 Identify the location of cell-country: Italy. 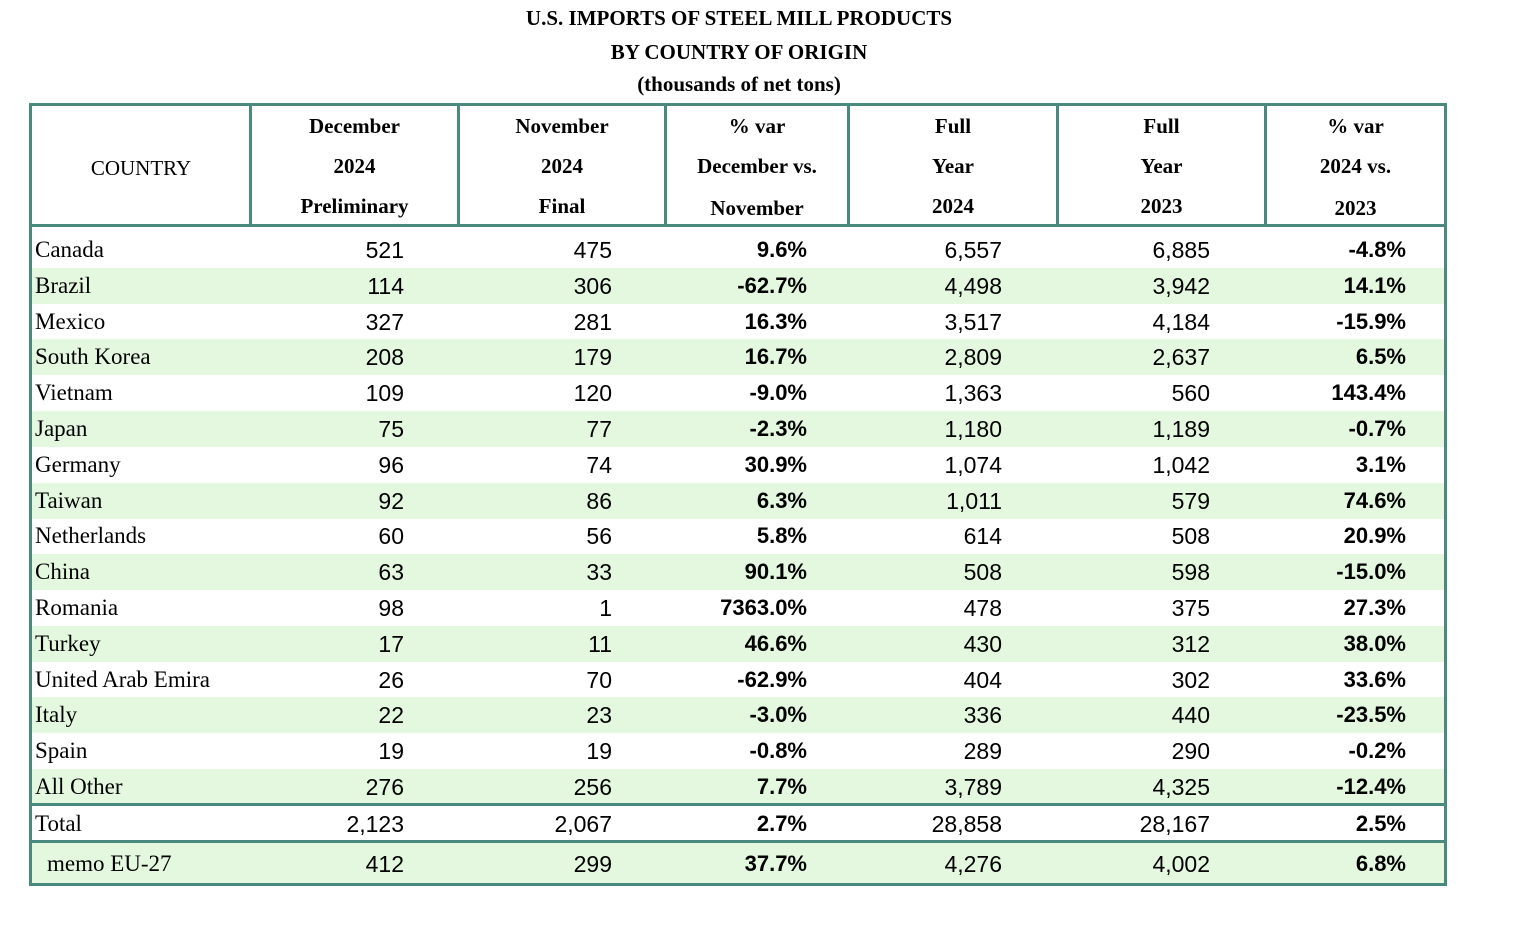
(56, 715).